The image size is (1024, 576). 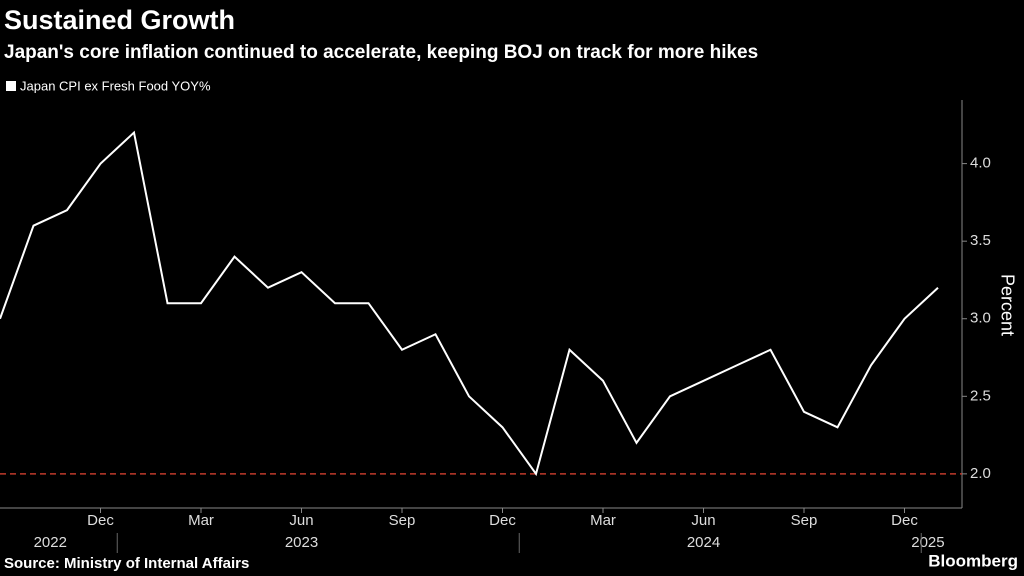 What do you see at coordinates (126, 563) in the screenshot?
I see `source: Source: Ministry of Internal Affairs` at bounding box center [126, 563].